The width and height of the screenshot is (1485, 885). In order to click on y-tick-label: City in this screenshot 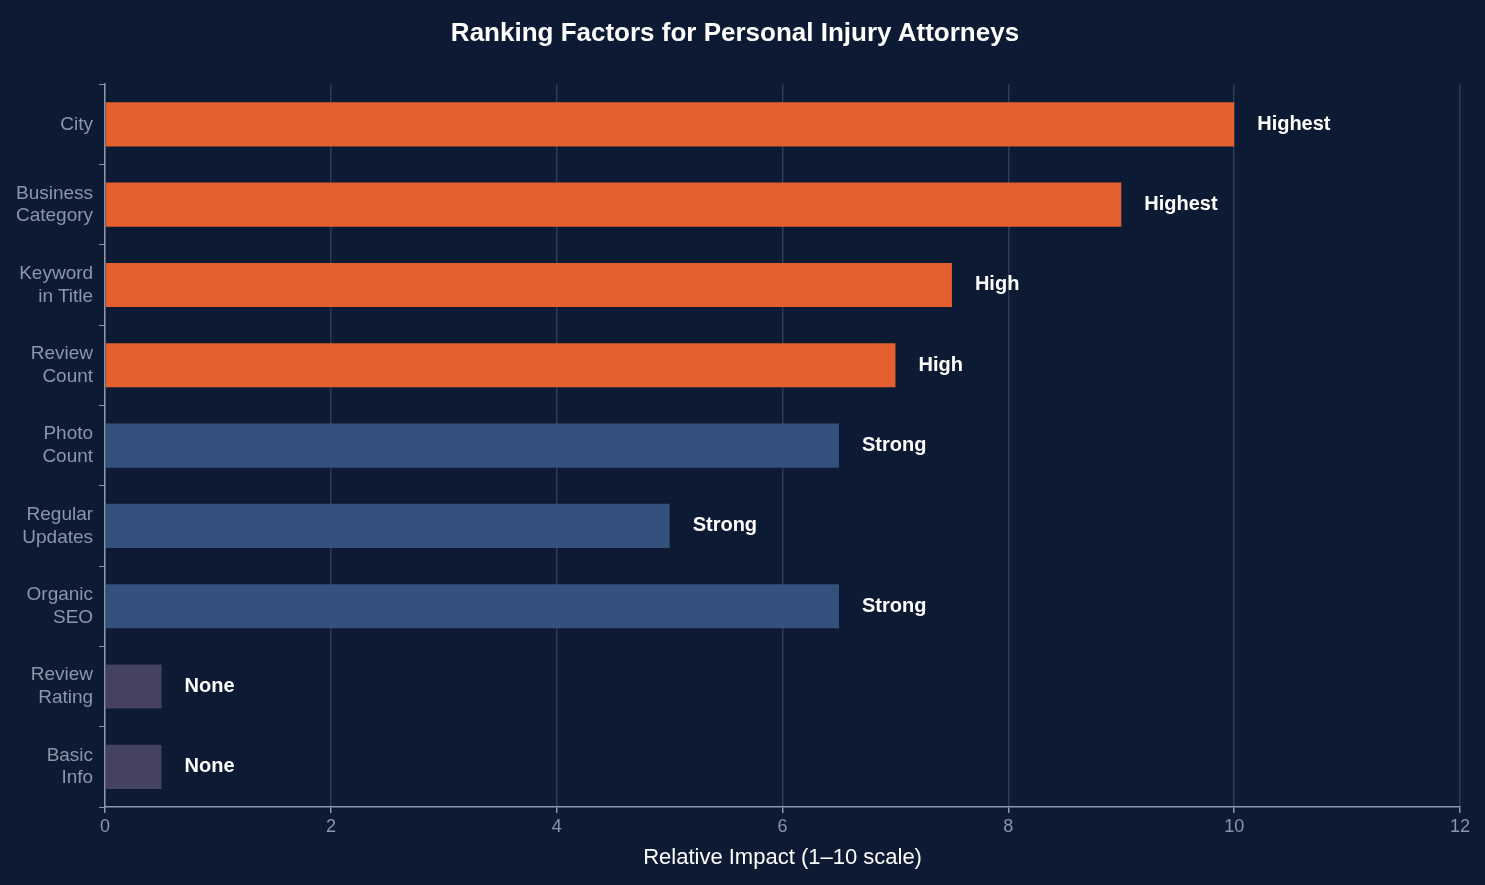, I will do `click(77, 123)`.